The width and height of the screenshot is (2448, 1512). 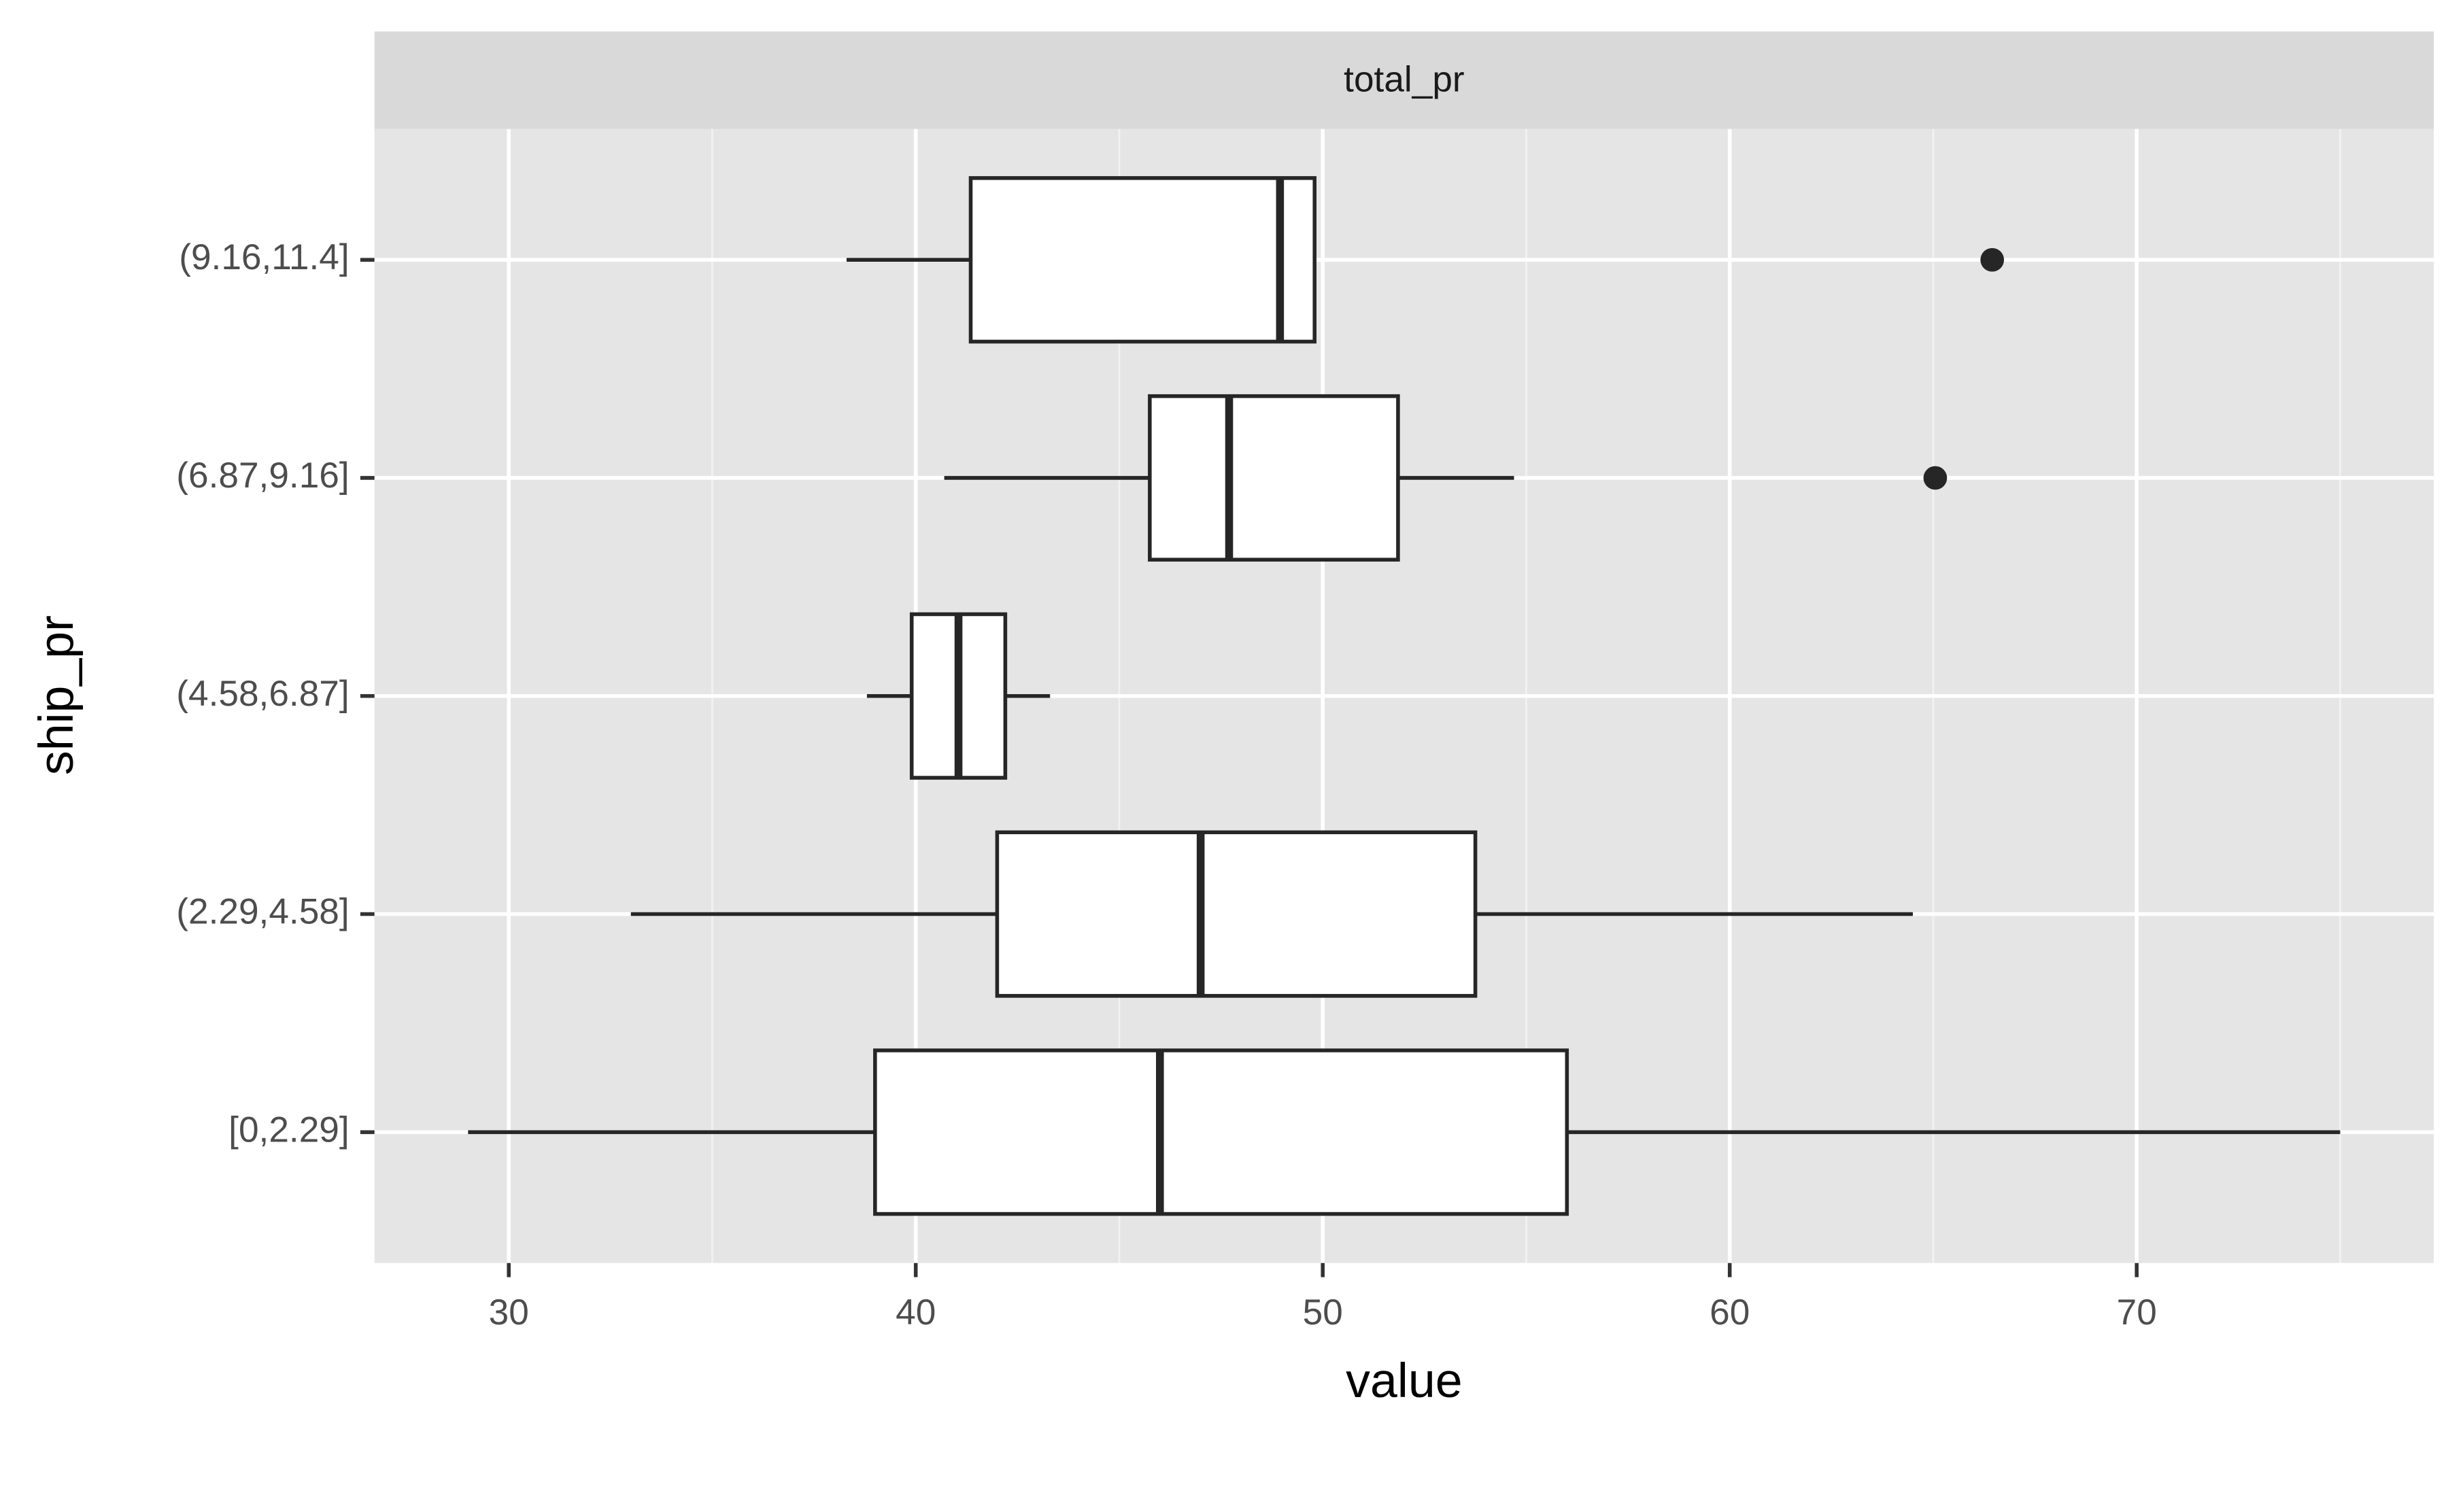 I want to click on x-tick-label: 40, so click(x=916, y=1312).